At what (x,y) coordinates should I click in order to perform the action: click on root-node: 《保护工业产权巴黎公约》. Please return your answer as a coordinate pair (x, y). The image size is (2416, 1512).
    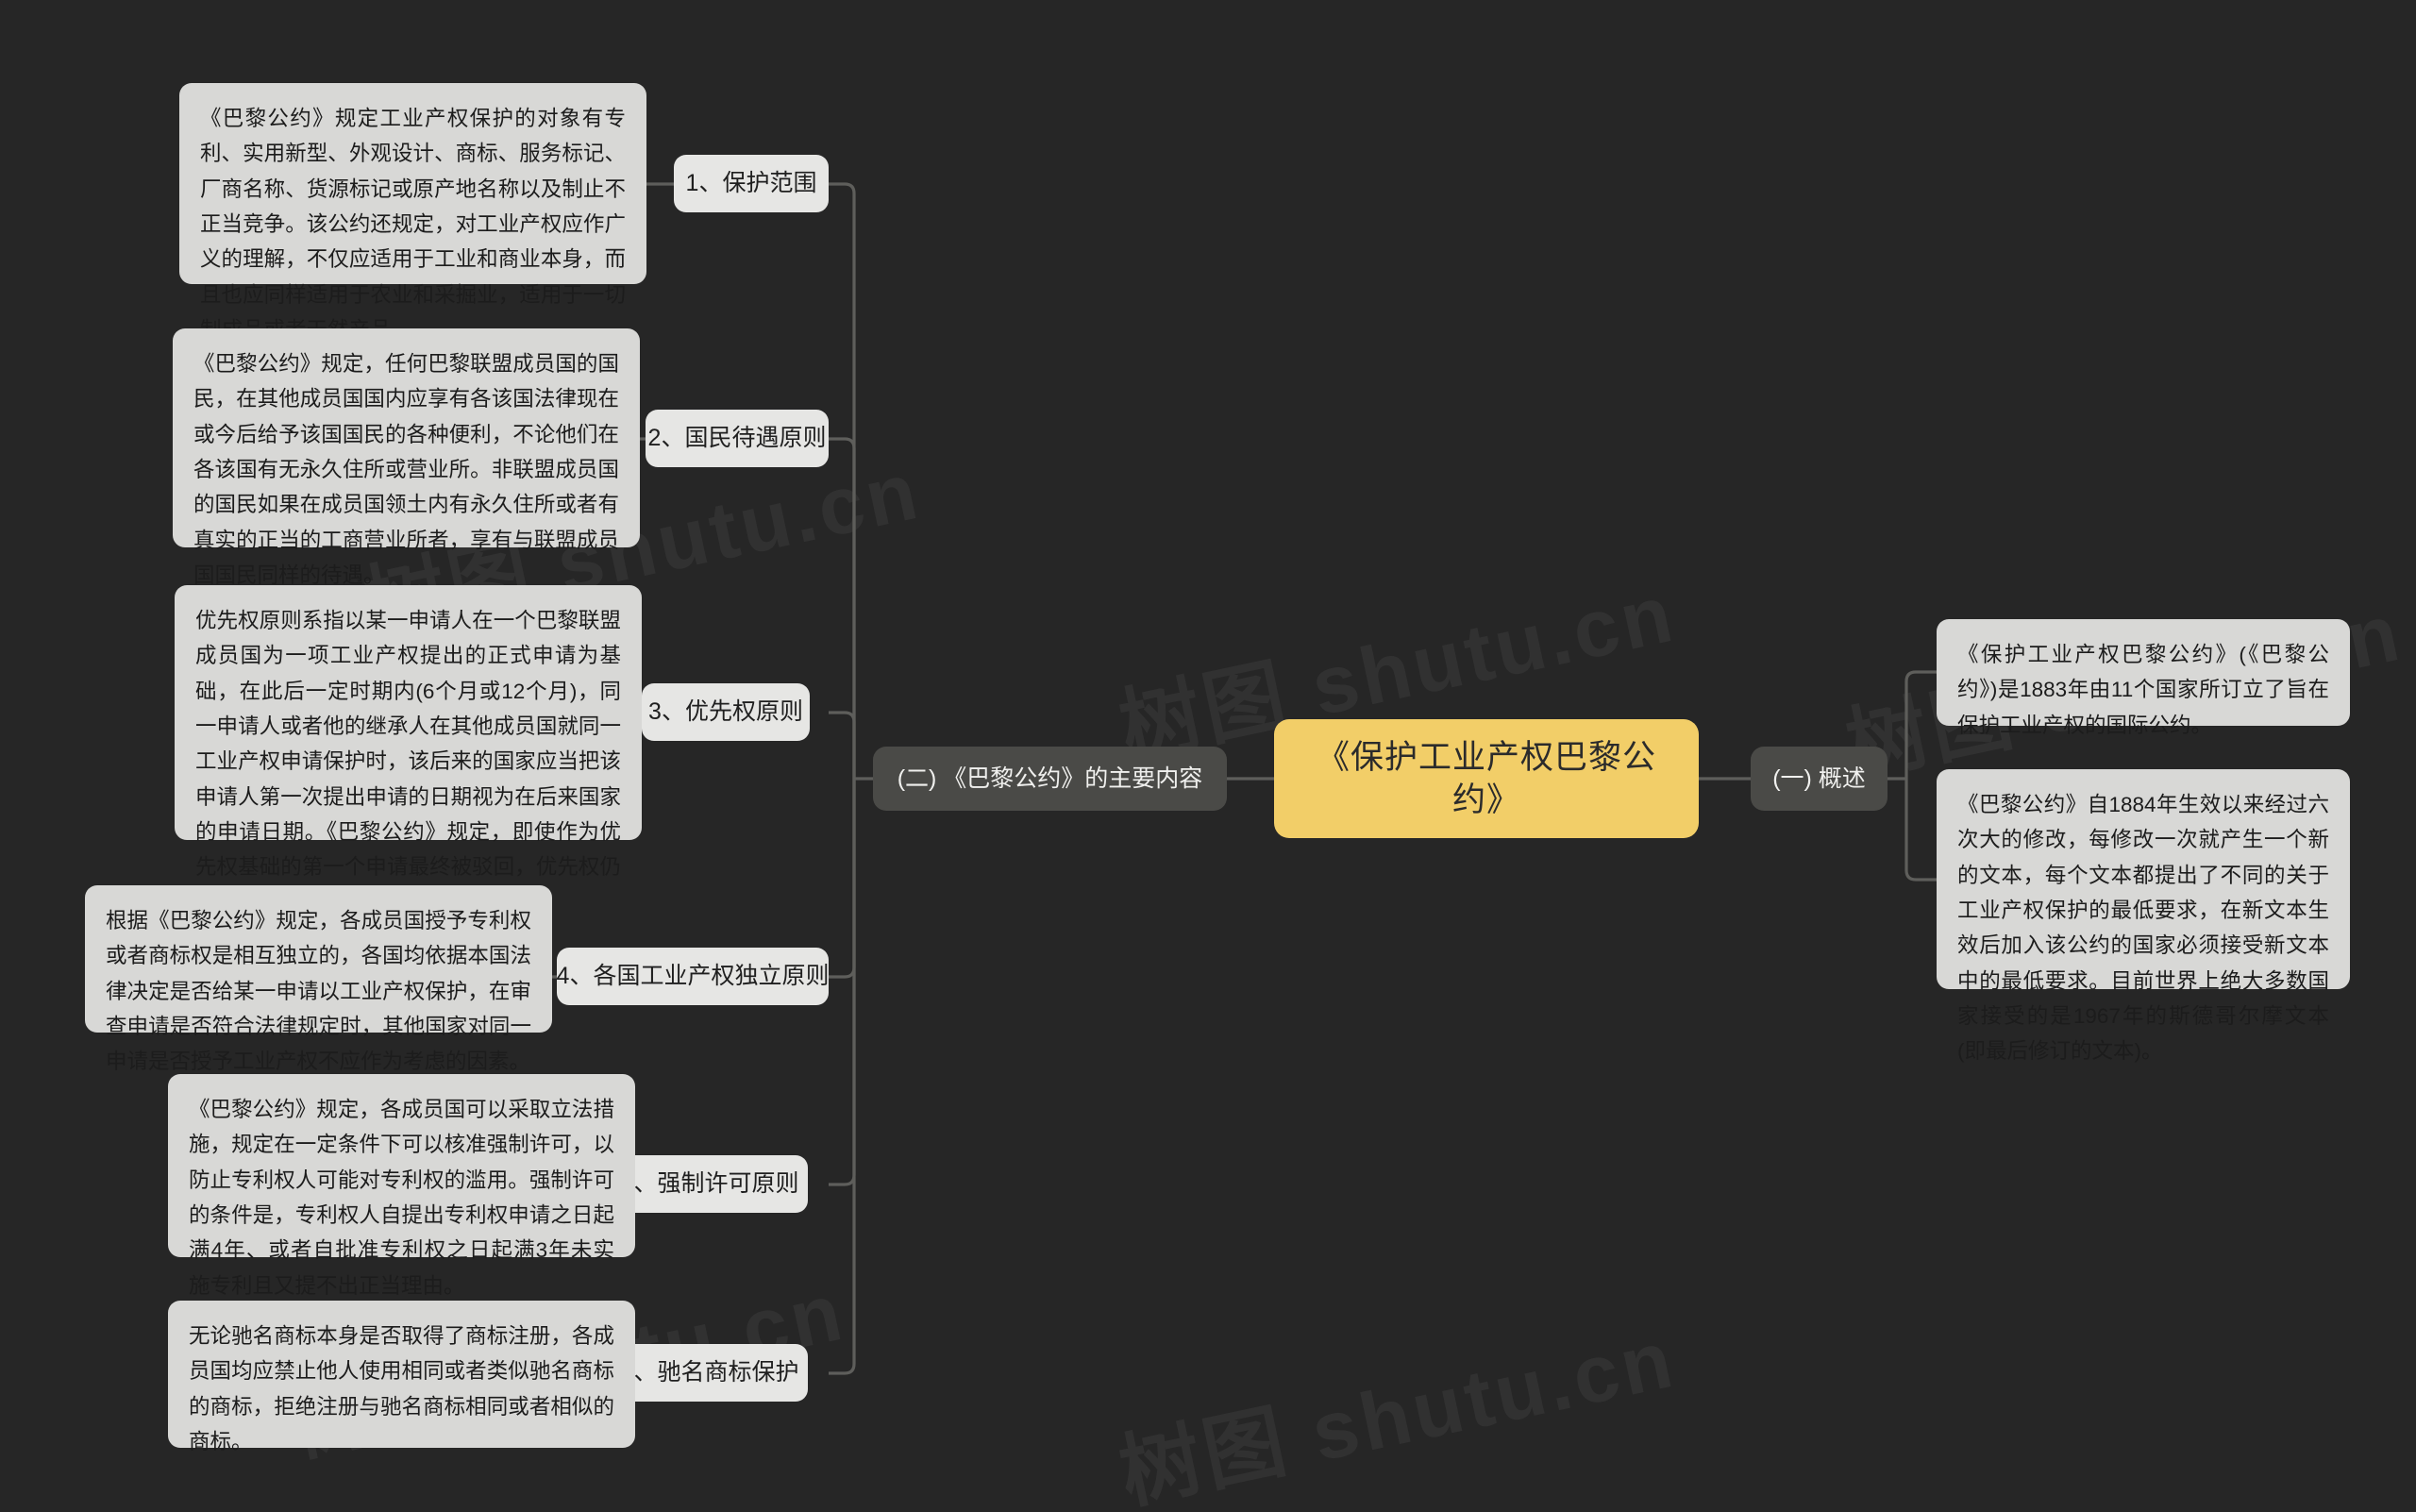
    Looking at the image, I should click on (1486, 778).